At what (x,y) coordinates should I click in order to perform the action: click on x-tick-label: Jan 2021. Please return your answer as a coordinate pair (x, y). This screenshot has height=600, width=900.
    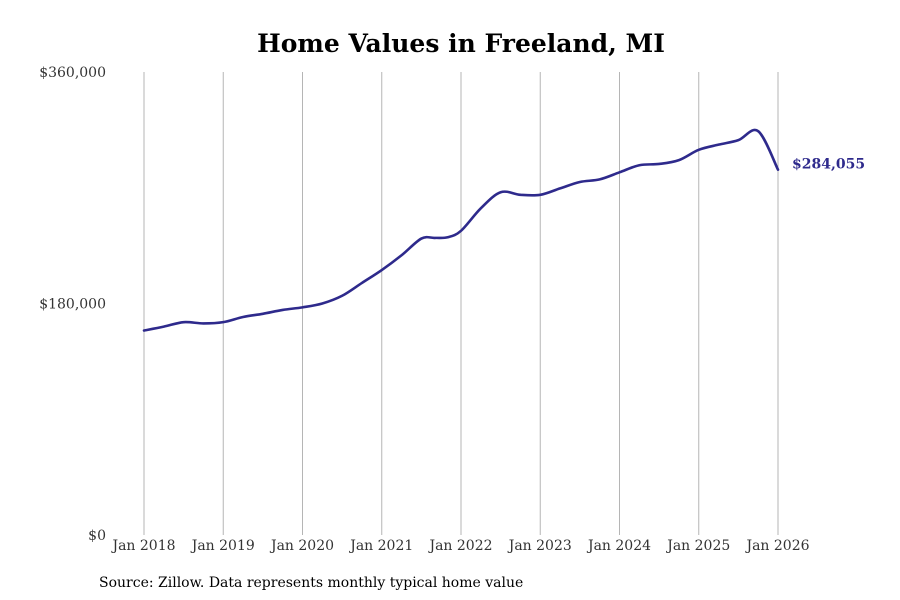
    Looking at the image, I should click on (380, 546).